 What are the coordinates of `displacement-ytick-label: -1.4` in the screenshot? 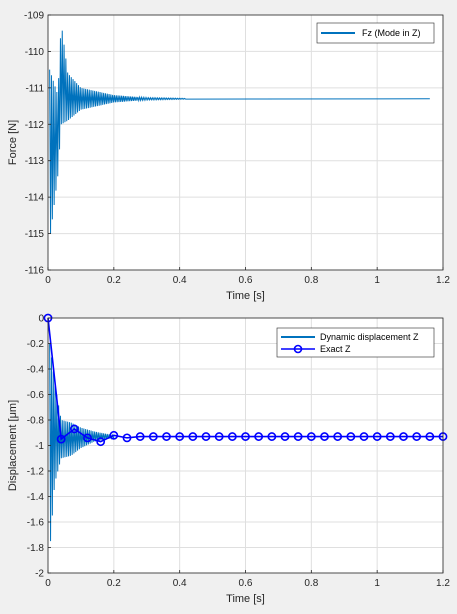 It's located at (36, 497).